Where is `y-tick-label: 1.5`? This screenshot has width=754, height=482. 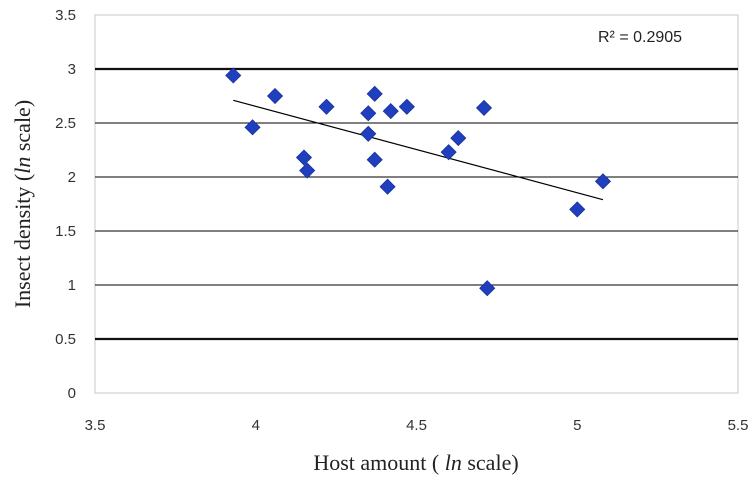
y-tick-label: 1.5 is located at coordinates (65, 231).